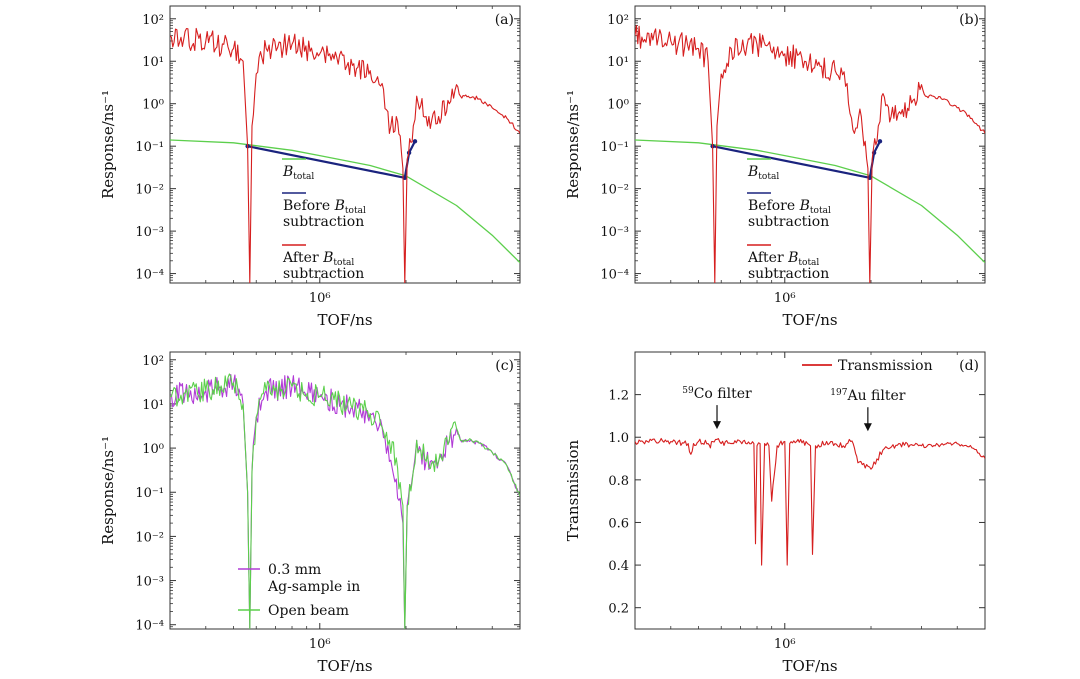  I want to click on legend-label: Ag-sample in, so click(313, 587).